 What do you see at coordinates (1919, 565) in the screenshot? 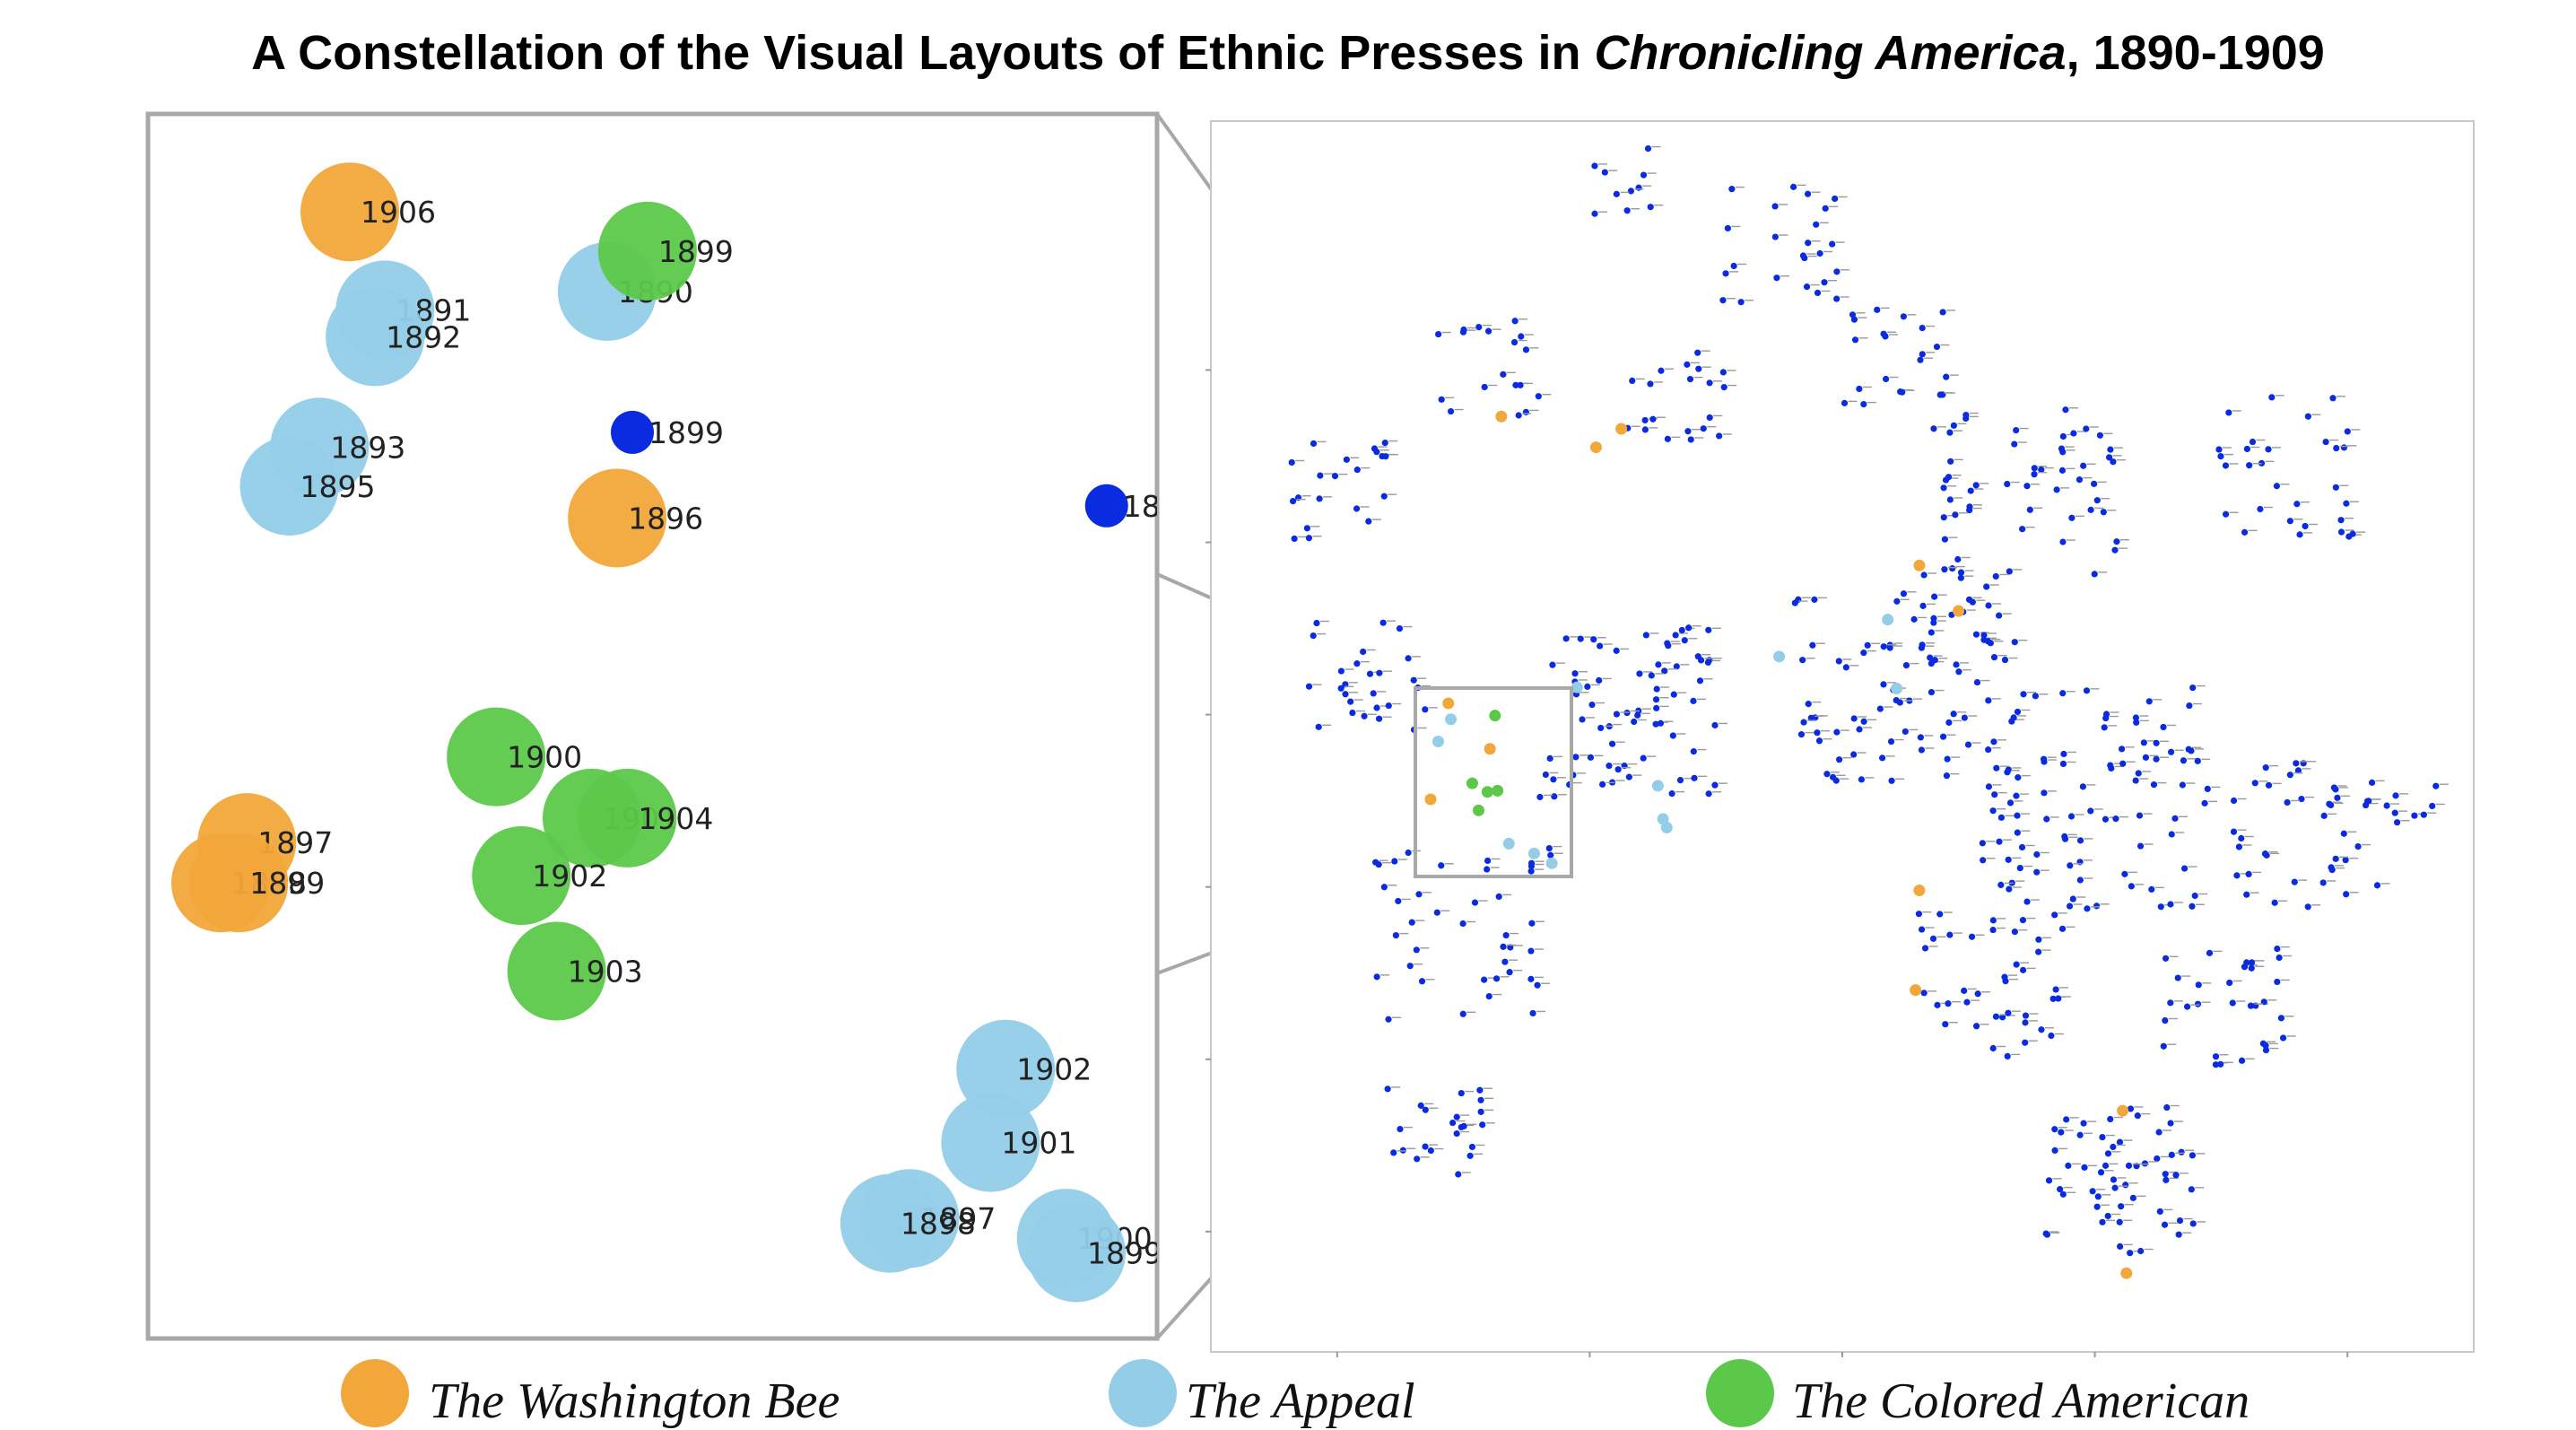
I see `map-point-the-washington-bee` at bounding box center [1919, 565].